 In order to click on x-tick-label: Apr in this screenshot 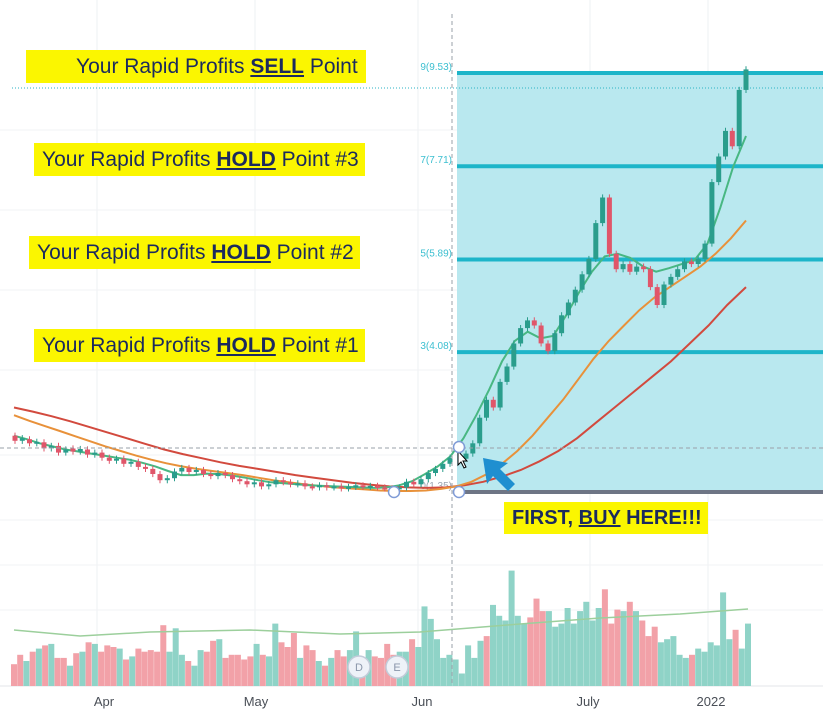, I will do `click(104, 701)`.